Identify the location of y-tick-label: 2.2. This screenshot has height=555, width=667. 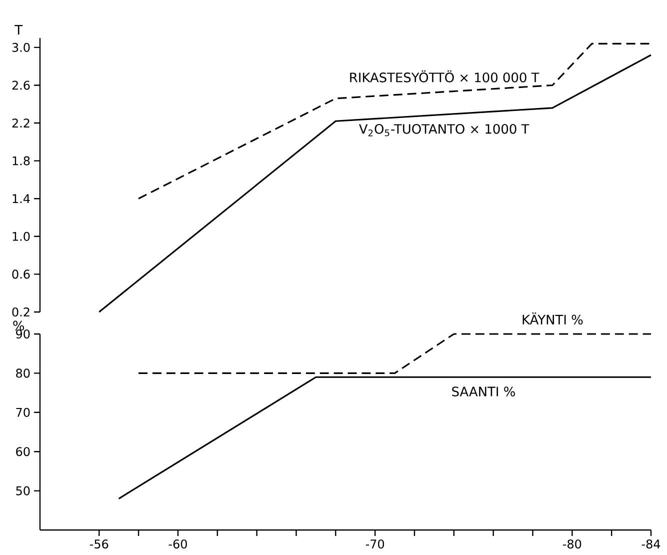
(21, 123).